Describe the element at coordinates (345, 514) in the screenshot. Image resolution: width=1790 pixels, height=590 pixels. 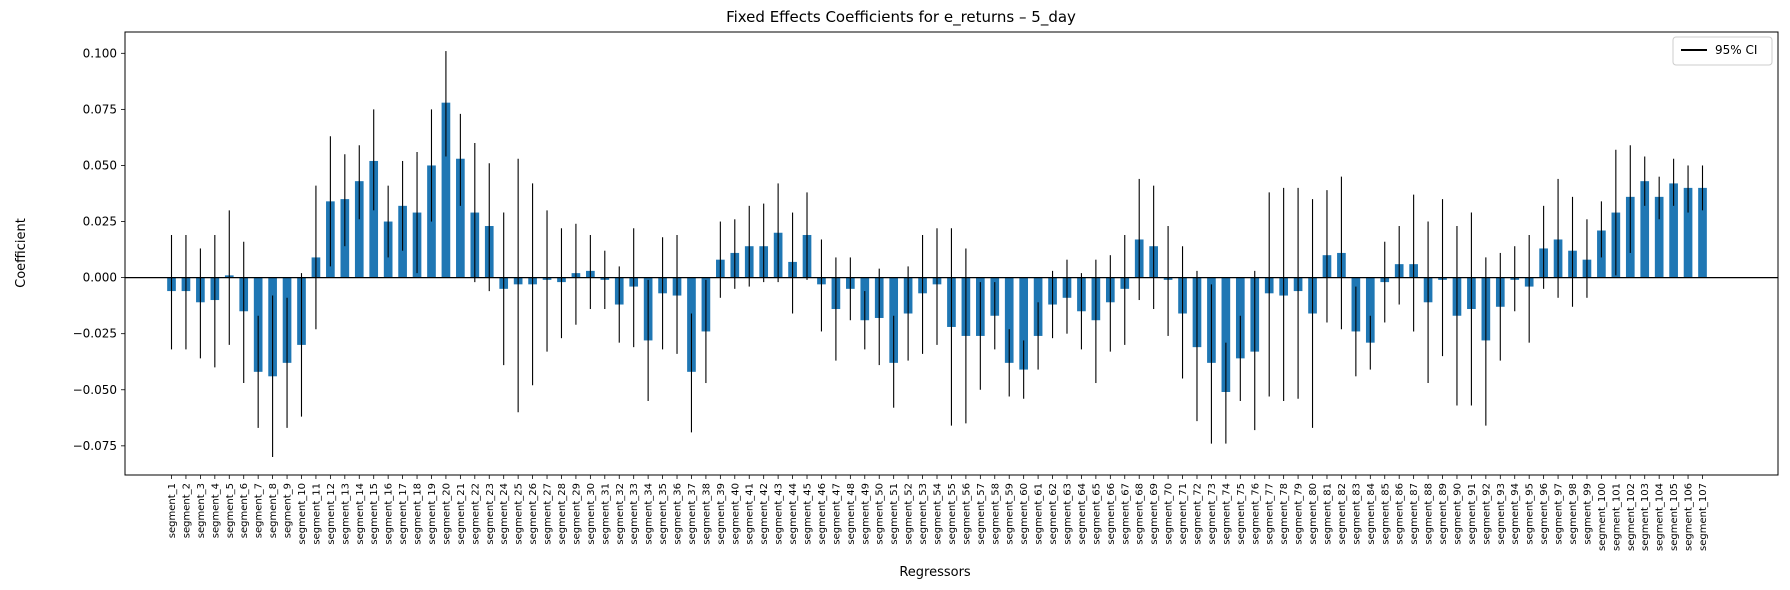
I see `x-tick-label: segment_13` at that location.